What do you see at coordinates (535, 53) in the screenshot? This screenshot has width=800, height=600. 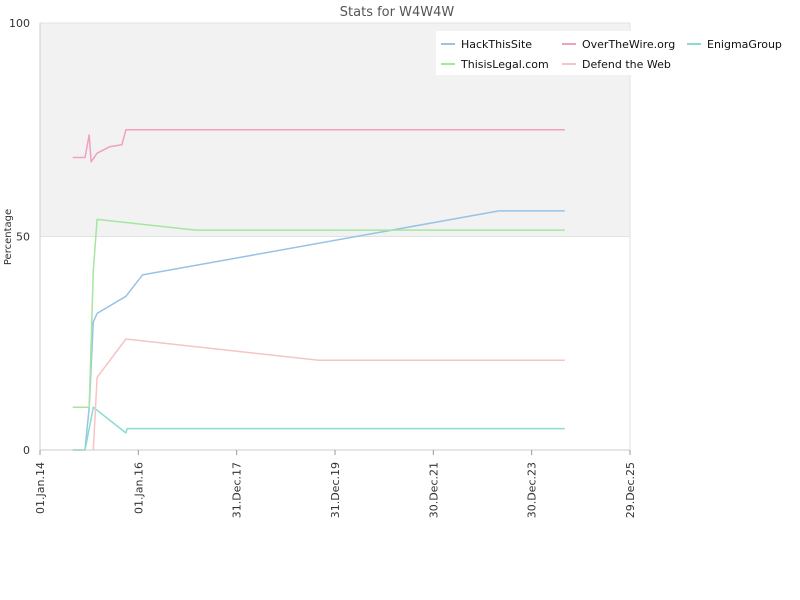 I see `legend-box` at bounding box center [535, 53].